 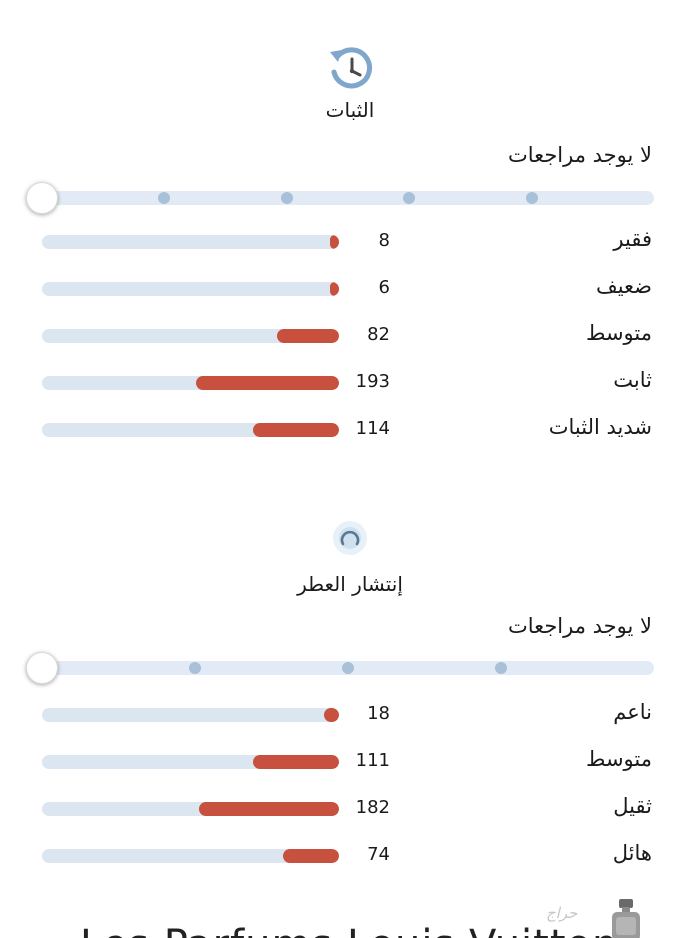 What do you see at coordinates (378, 713) in the screenshot?
I see `rating-count: 18` at bounding box center [378, 713].